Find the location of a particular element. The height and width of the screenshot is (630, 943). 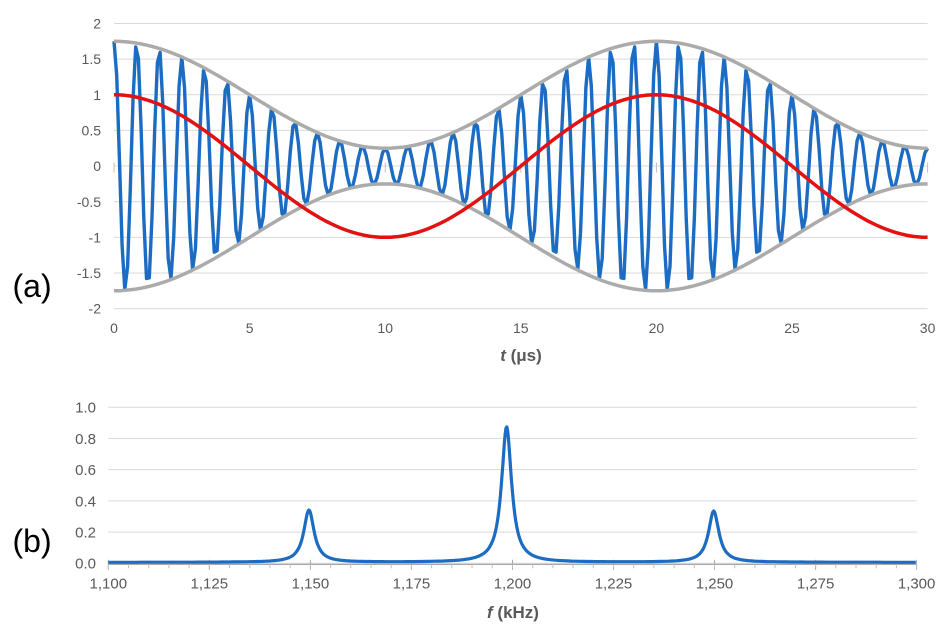

svg-text: 1,300 is located at coordinates (917, 584).